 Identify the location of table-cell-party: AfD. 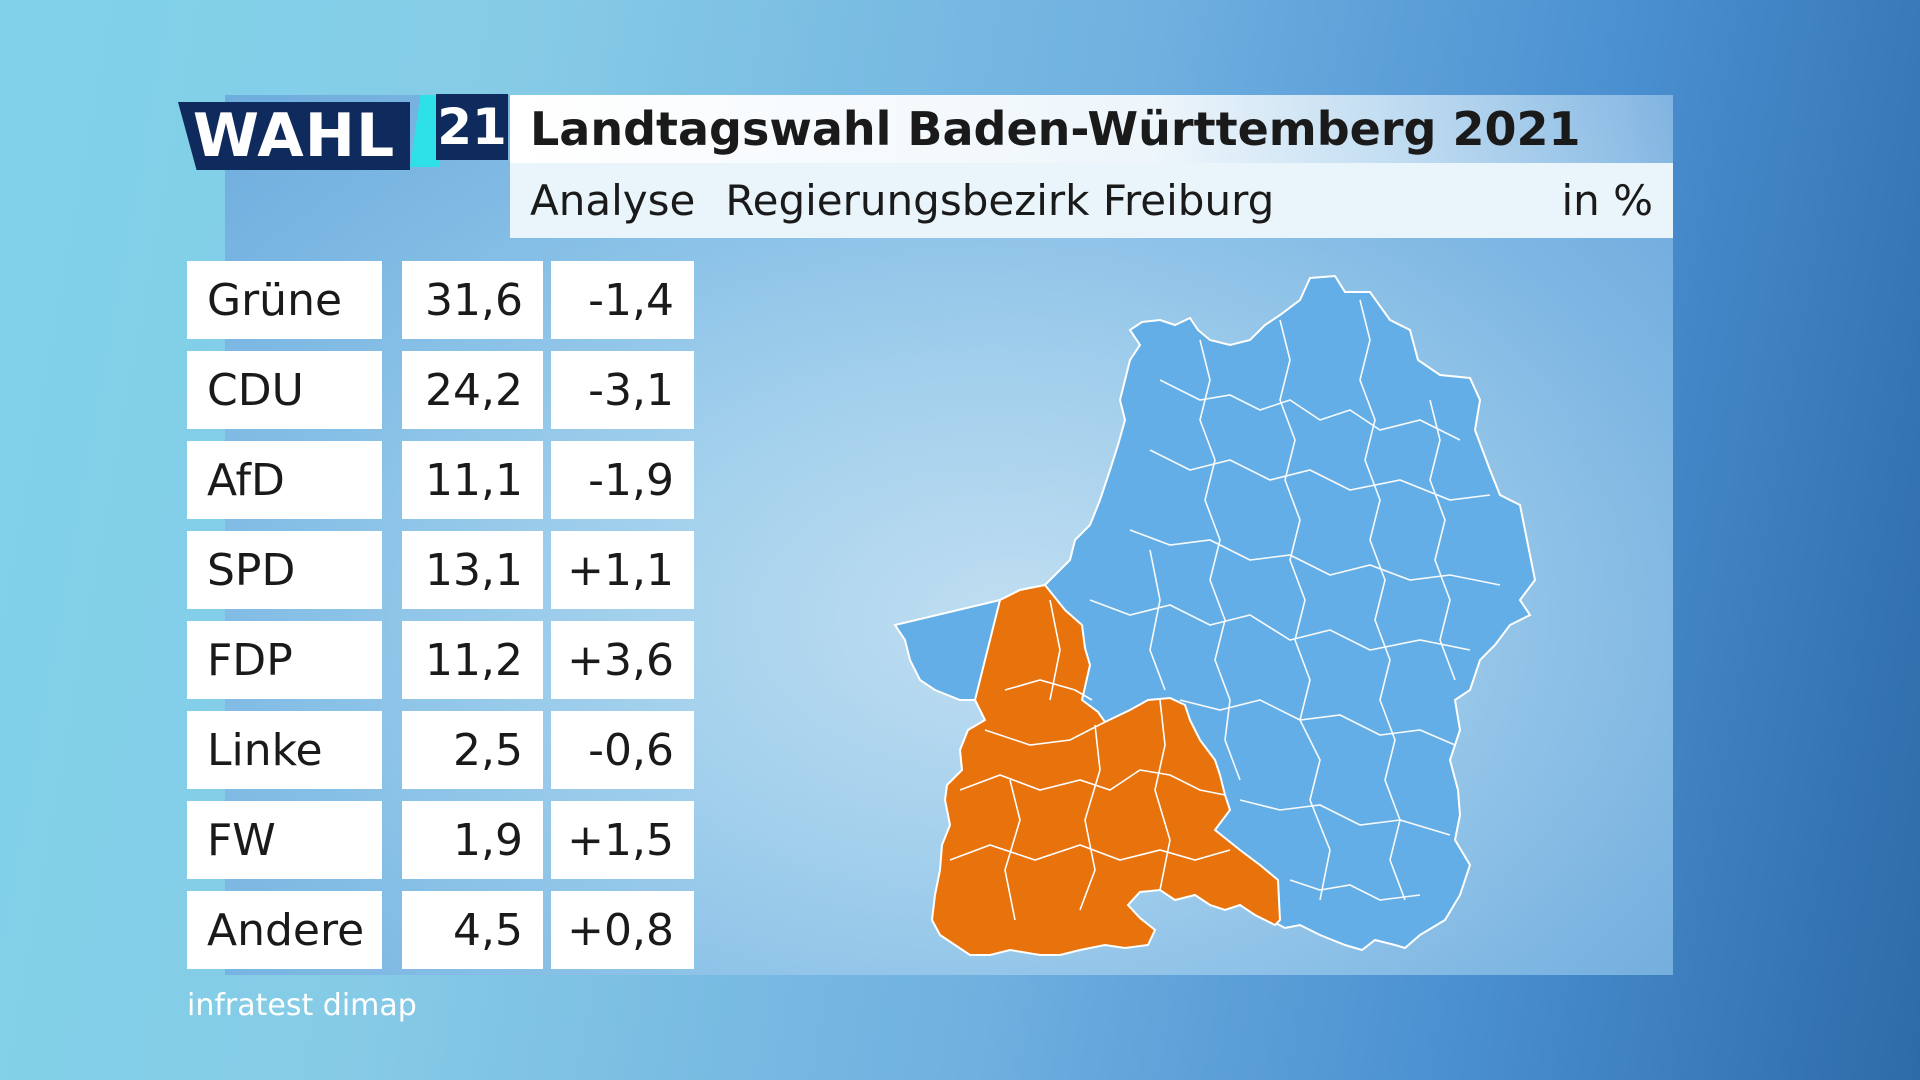
(284, 480).